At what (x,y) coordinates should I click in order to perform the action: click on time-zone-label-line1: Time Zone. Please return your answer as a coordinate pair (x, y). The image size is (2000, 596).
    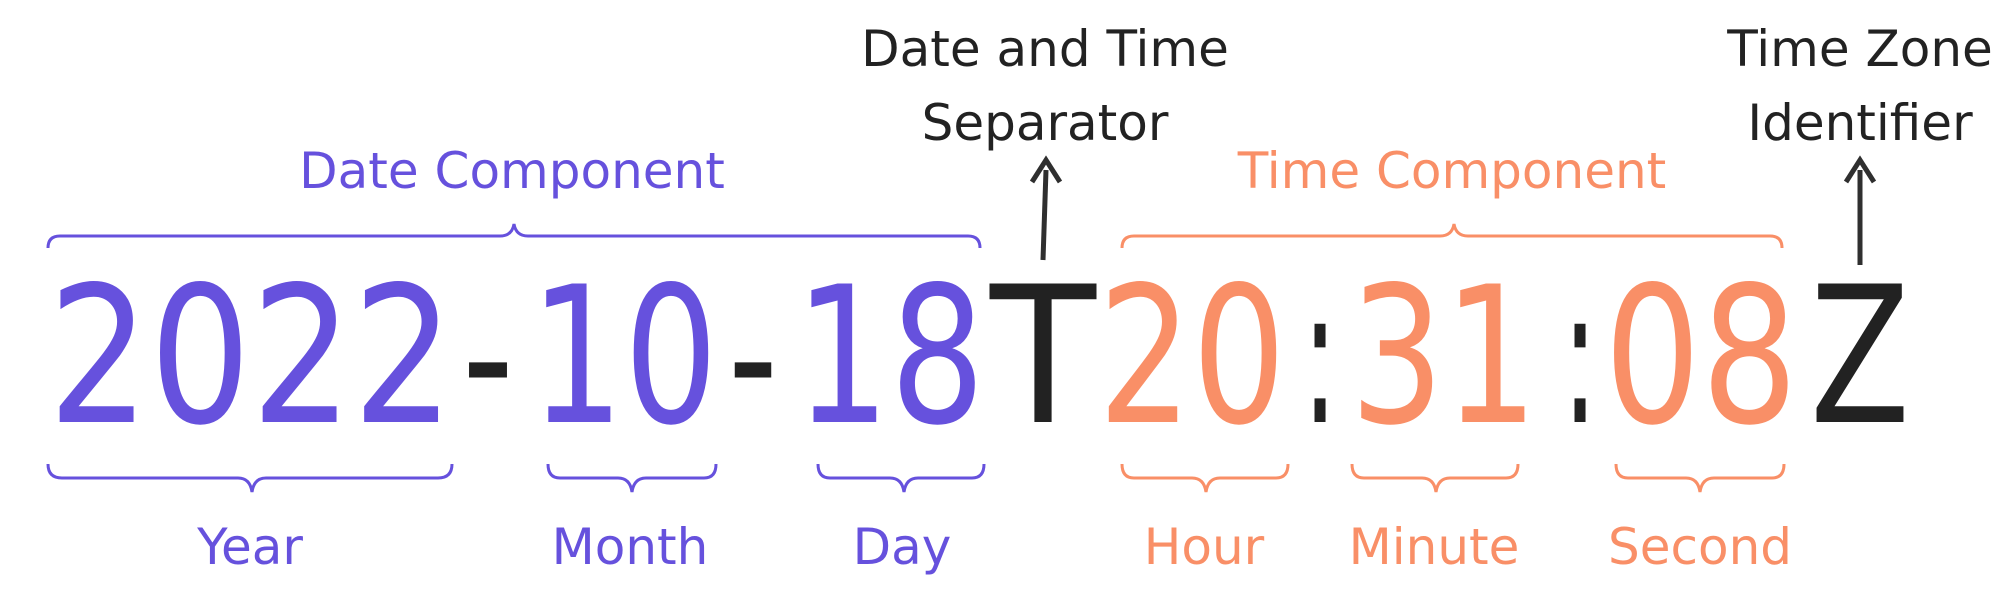
    Looking at the image, I should click on (1859, 49).